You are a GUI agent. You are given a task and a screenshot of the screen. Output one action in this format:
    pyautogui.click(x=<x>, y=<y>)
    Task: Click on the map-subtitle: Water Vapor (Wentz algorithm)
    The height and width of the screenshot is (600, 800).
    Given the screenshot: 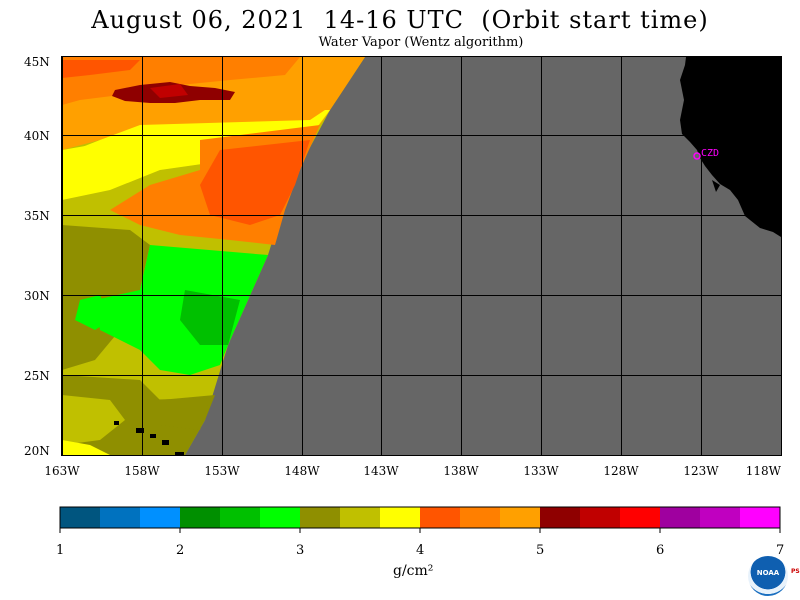 What is the action you would take?
    pyautogui.click(x=421, y=42)
    